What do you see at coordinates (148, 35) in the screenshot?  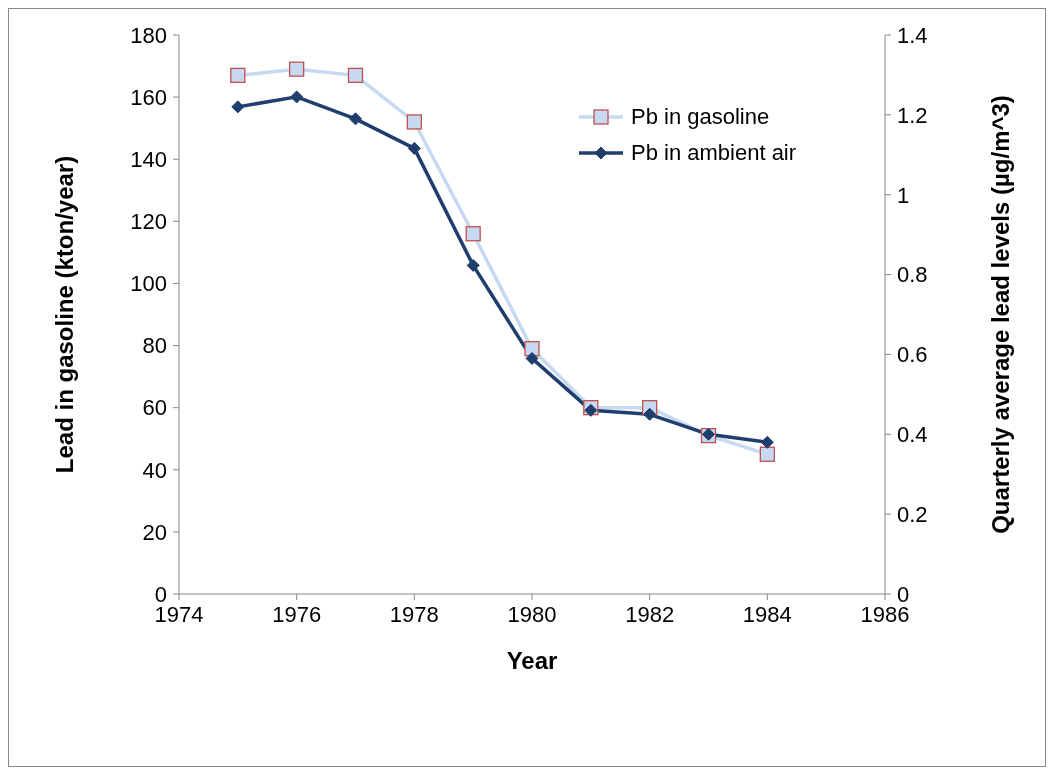 I see `y-tick-label: 180` at bounding box center [148, 35].